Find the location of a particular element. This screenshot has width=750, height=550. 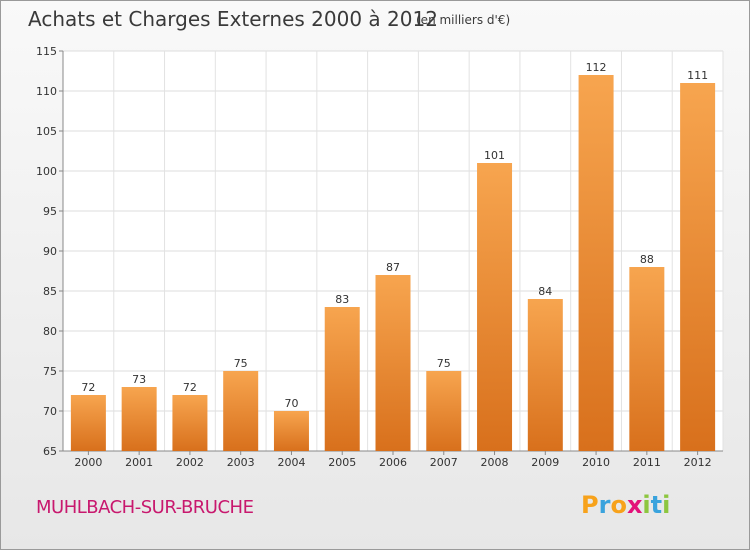

bar-2008 is located at coordinates (495, 307).